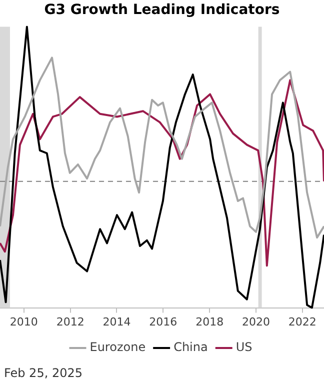  Describe the element at coordinates (24, 321) in the screenshot. I see `x-tick-label: 2010` at that location.